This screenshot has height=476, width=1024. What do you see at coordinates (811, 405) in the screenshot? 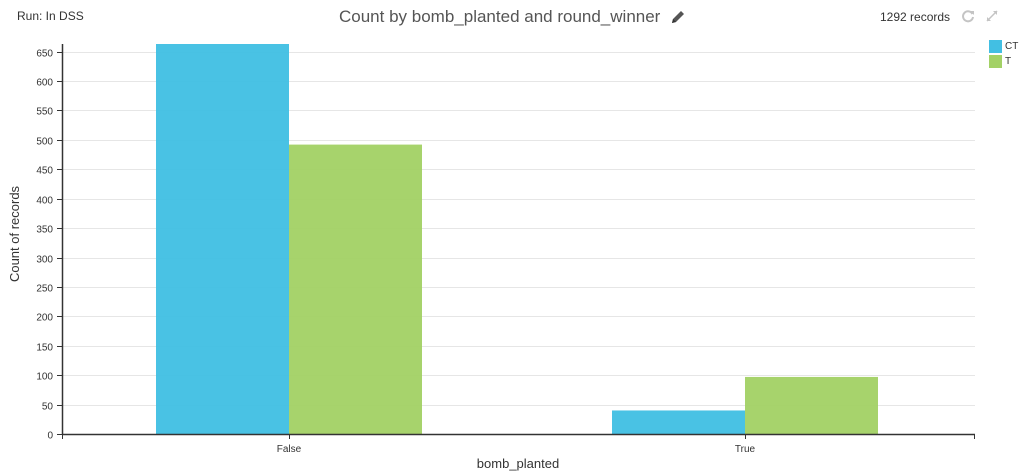
I see `bar-T-True` at bounding box center [811, 405].